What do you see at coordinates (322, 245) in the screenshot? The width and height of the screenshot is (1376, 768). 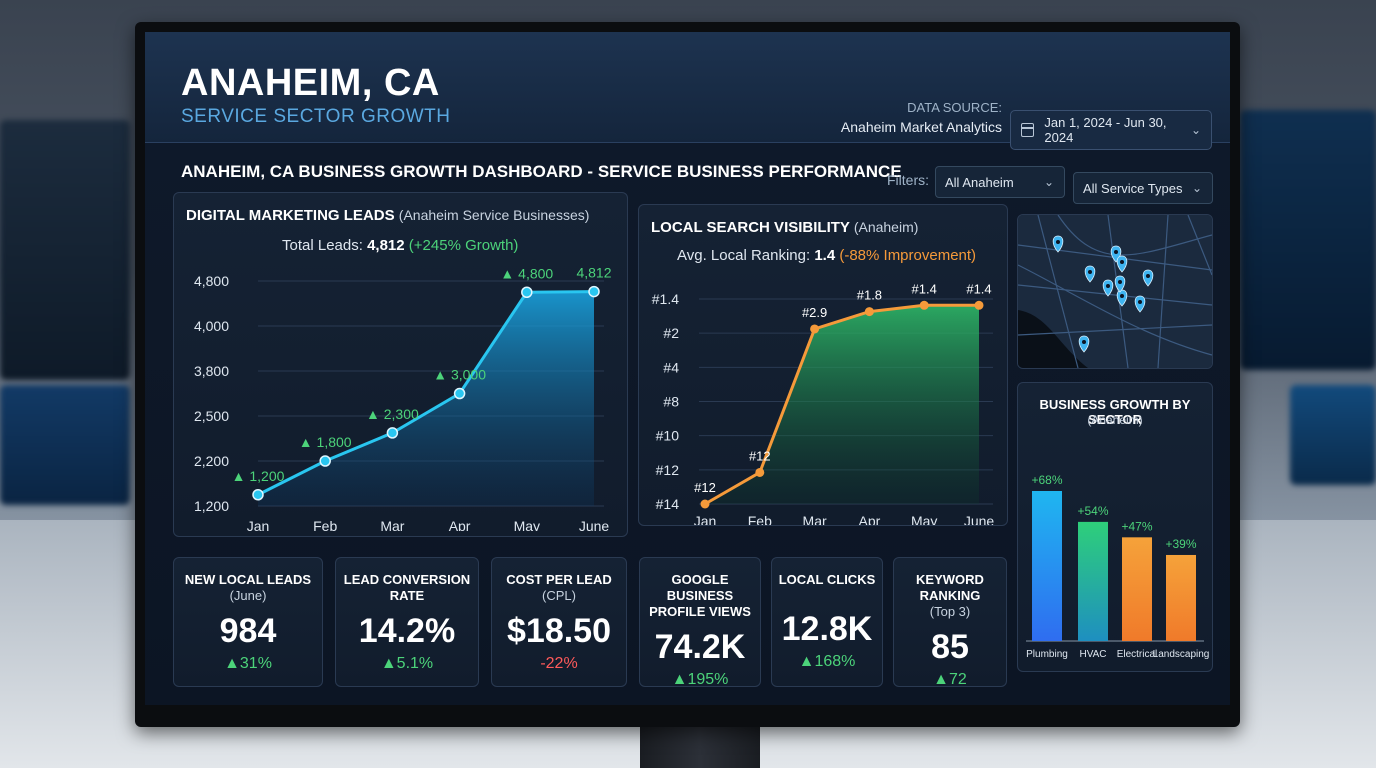 I see `leads-total-label: Total Leads:` at bounding box center [322, 245].